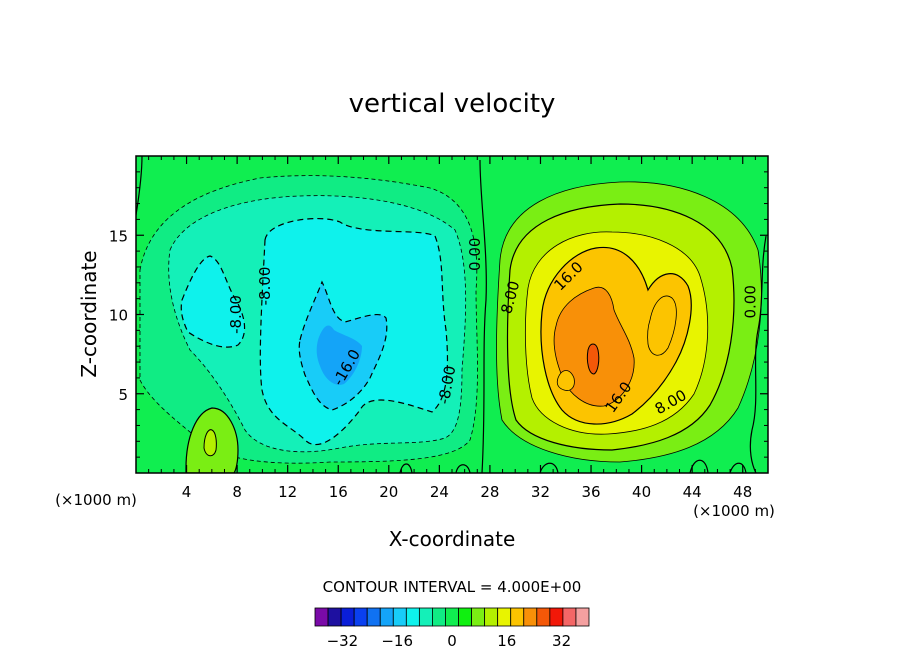 This screenshot has height=654, width=904. Describe the element at coordinates (734, 511) in the screenshot. I see `x-unit-label-right: (×1000 m)` at that location.